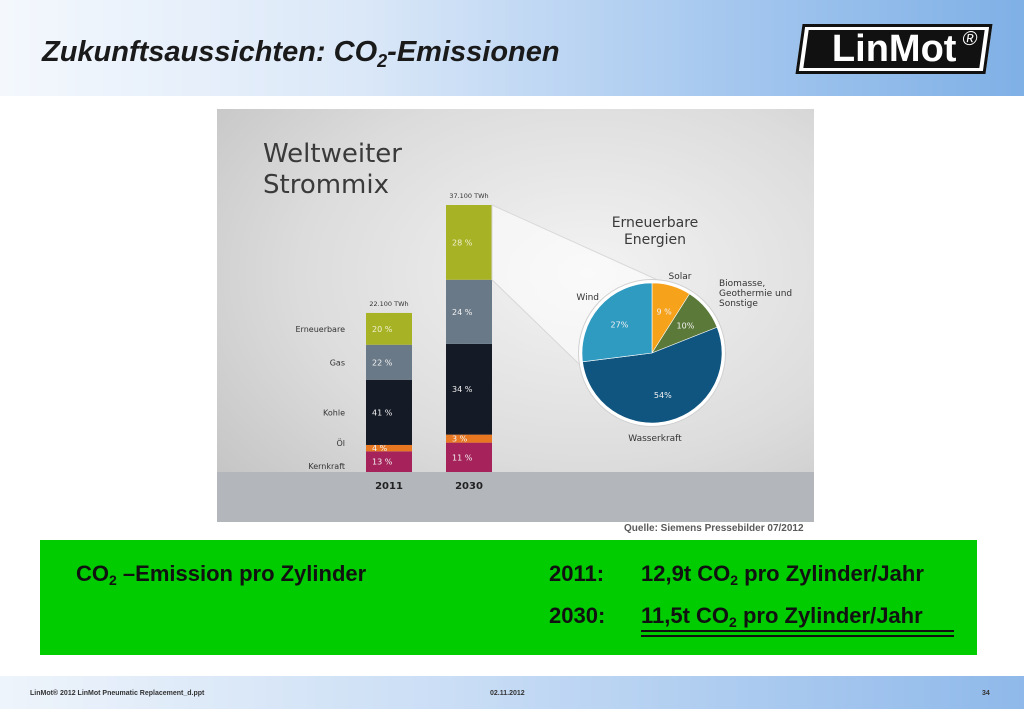 The image size is (1024, 709). I want to click on series-label-öl: Öl, so click(340, 443).